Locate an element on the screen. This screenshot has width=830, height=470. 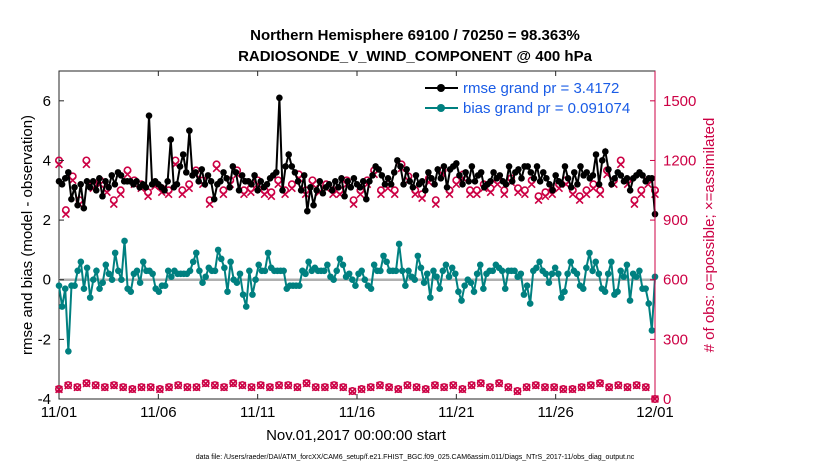
x-tick-label: 12/01 is located at coordinates (655, 412).